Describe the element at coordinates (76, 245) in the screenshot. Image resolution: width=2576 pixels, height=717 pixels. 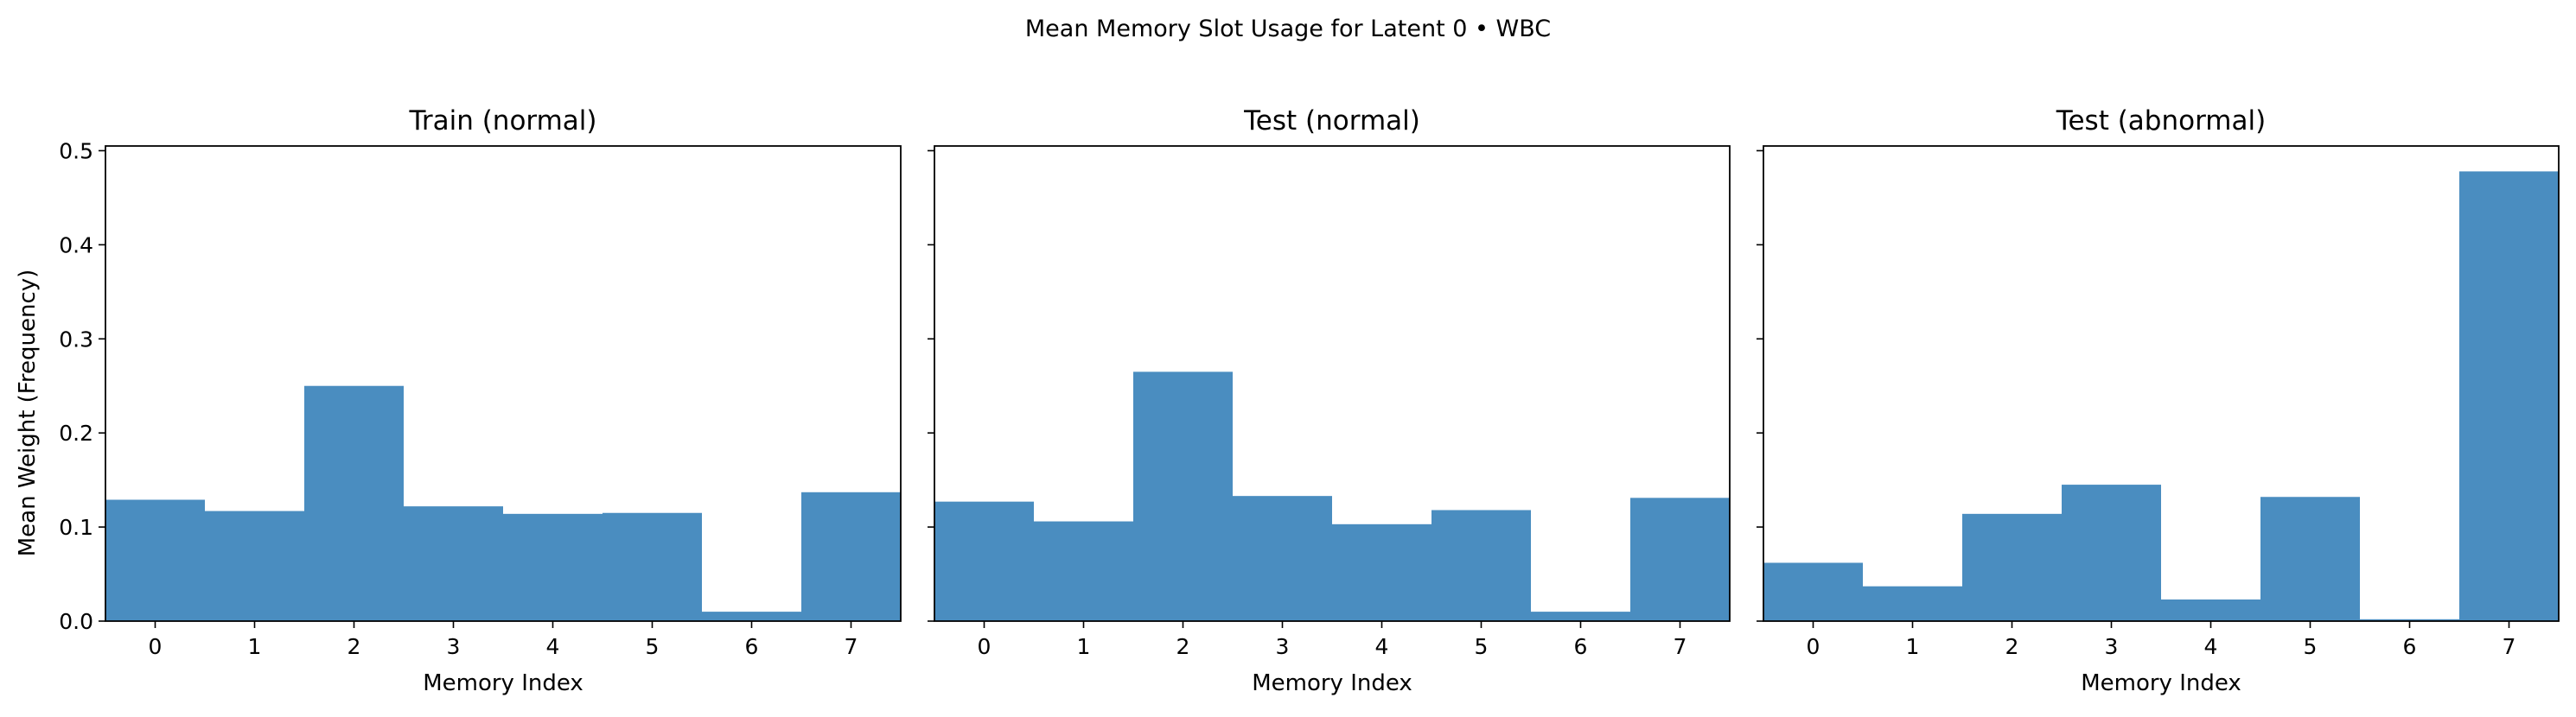
I see `y-tick-label: 0.4` at that location.